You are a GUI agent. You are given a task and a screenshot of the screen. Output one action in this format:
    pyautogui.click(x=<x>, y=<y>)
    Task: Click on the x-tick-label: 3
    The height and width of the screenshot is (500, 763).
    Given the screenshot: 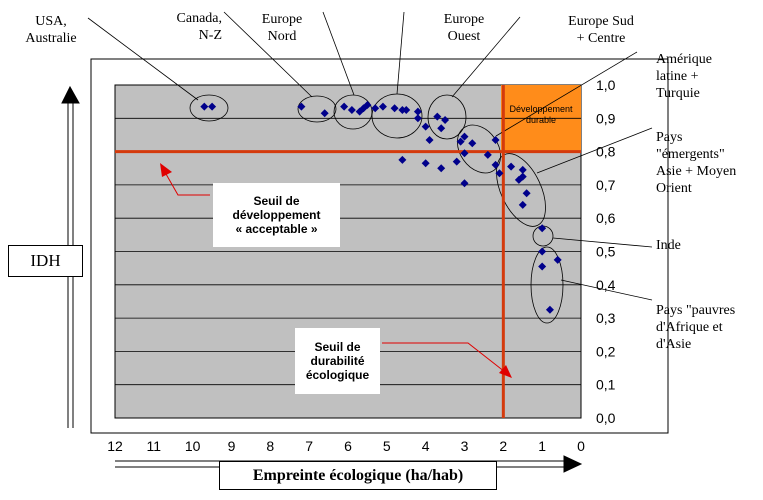 What is the action you would take?
    pyautogui.click(x=465, y=446)
    